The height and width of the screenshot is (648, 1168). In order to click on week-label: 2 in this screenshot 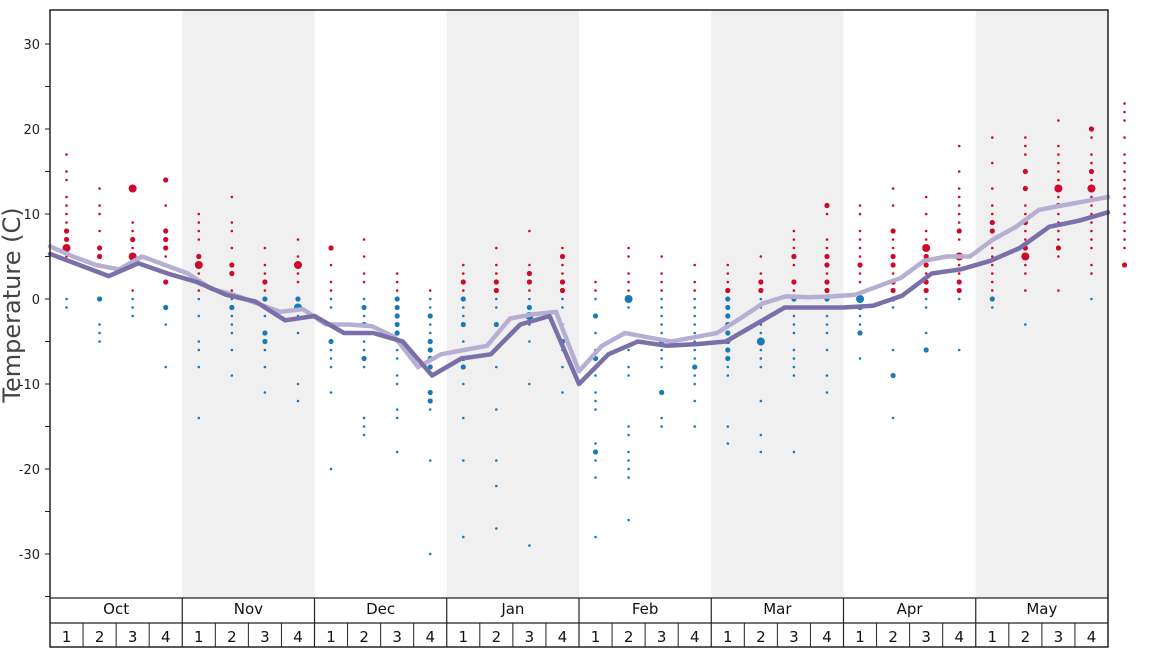, I will do `click(100, 637)`.